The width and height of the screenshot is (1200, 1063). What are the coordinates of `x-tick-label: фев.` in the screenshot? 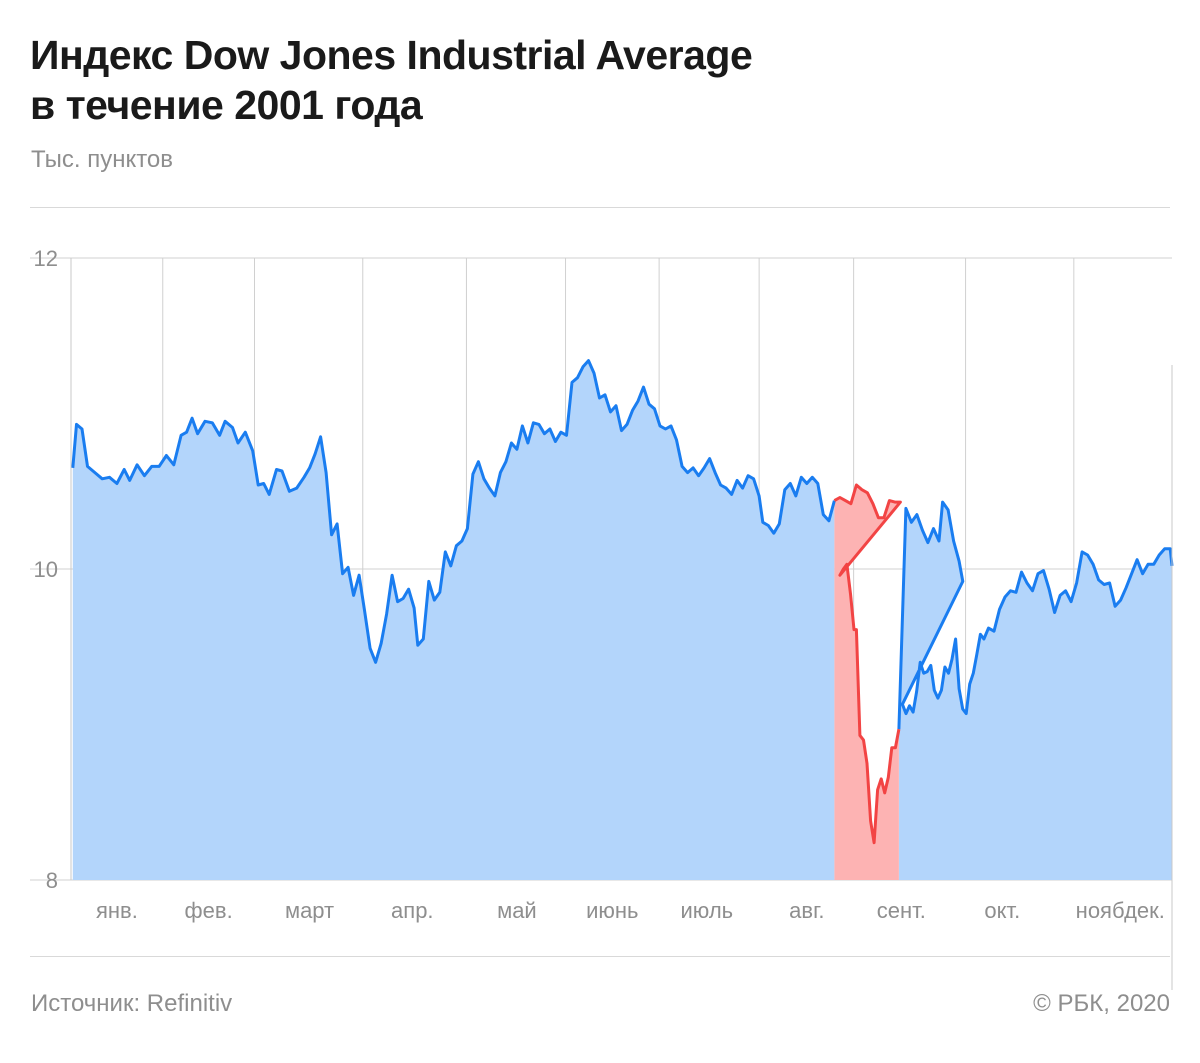 It's located at (209, 910).